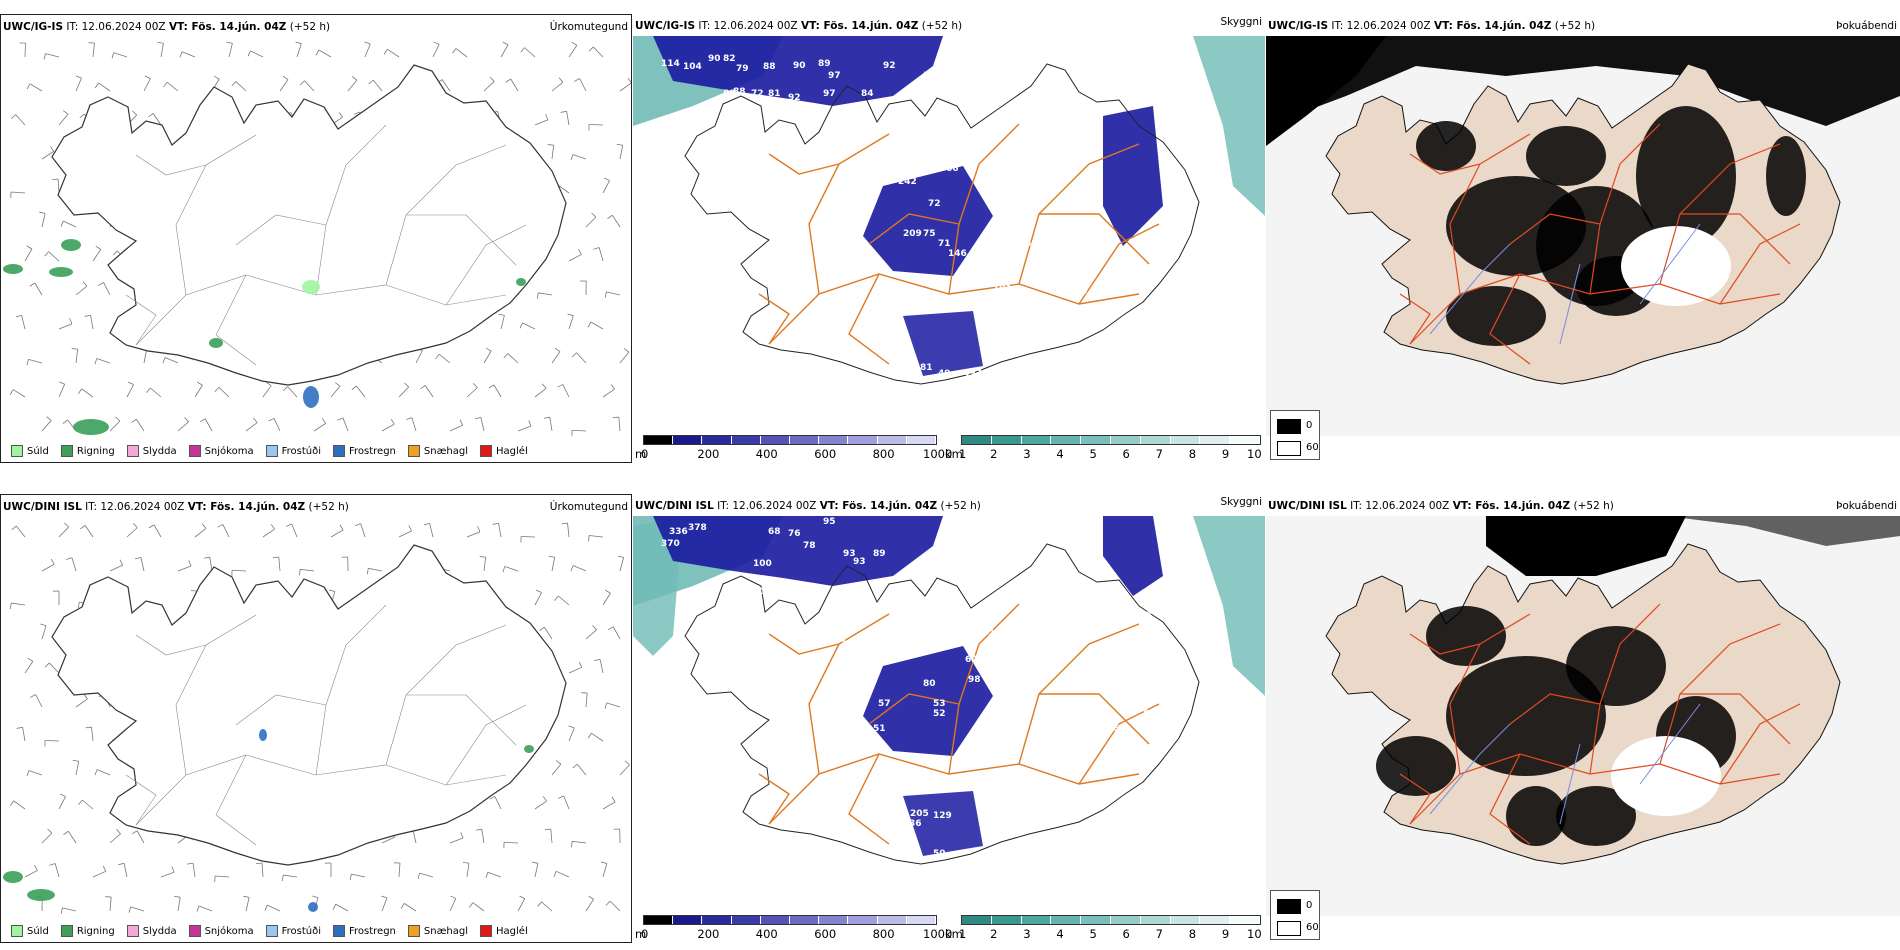  Describe the element at coordinates (708, 934) in the screenshot. I see `colorbar-tick: 200` at that location.